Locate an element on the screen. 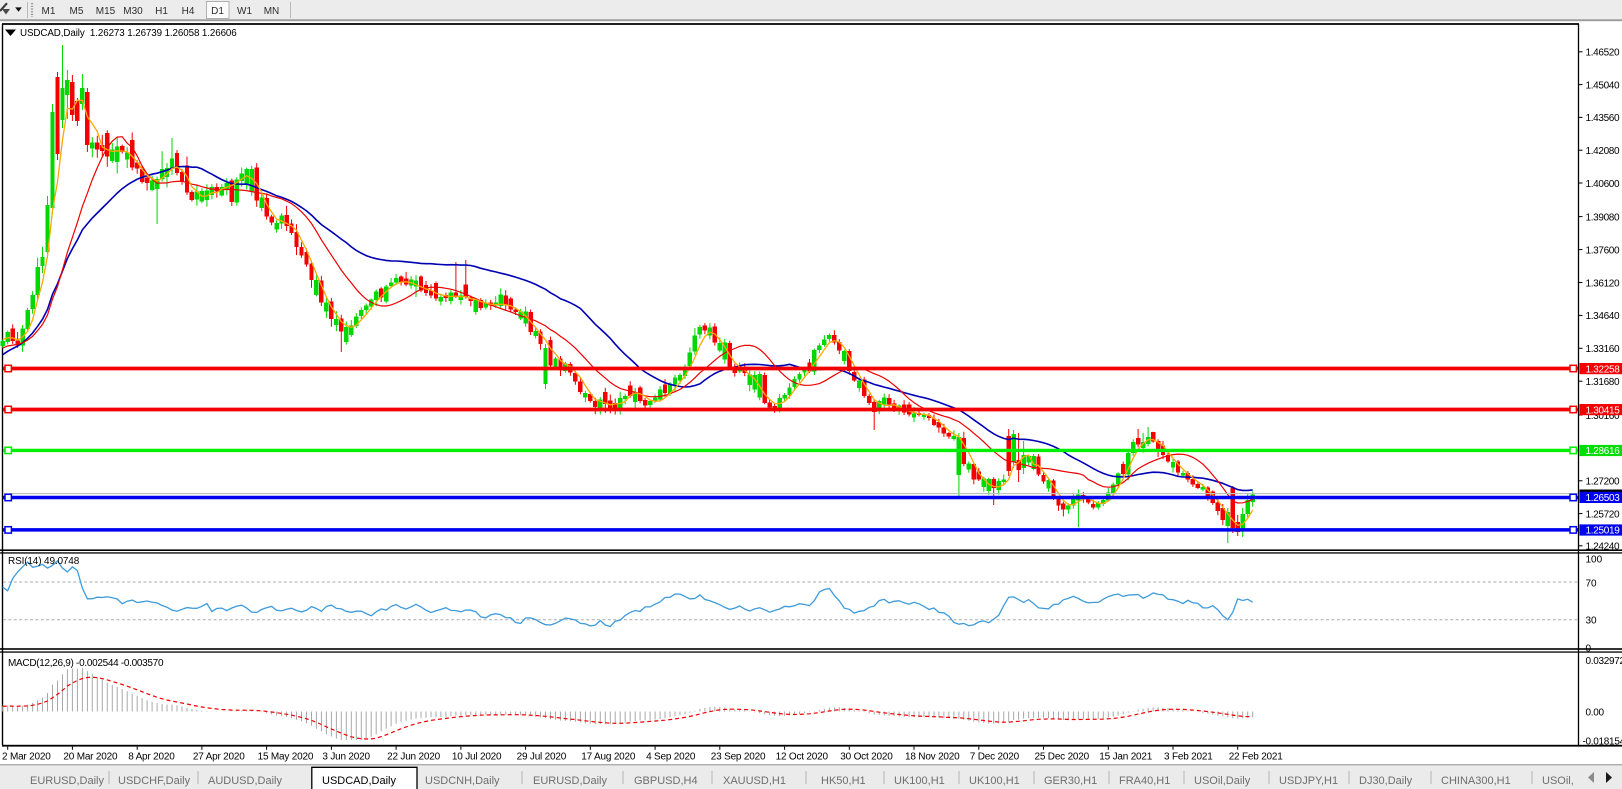 This screenshot has height=789, width=1622. svg-text: M30 is located at coordinates (133, 11).